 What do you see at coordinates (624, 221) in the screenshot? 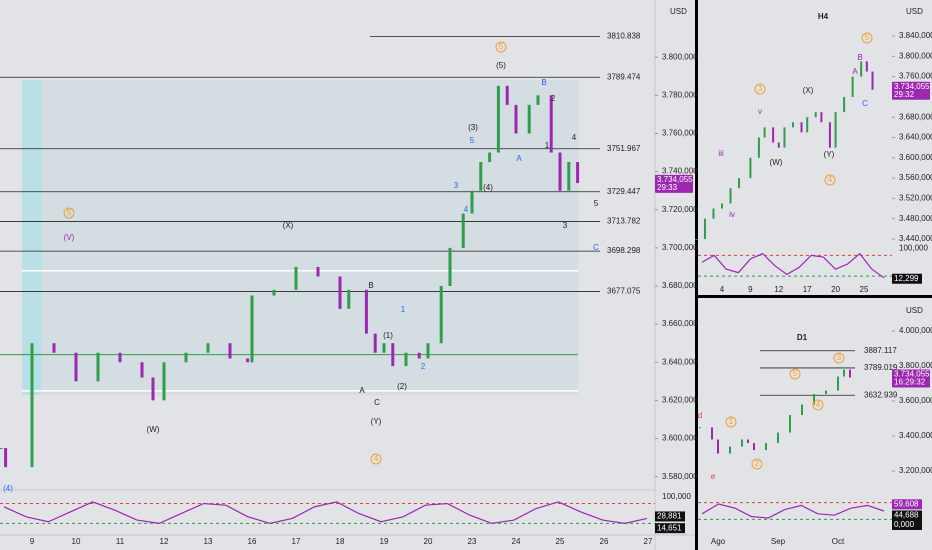
I see `level-label: 3713.782` at bounding box center [624, 221].